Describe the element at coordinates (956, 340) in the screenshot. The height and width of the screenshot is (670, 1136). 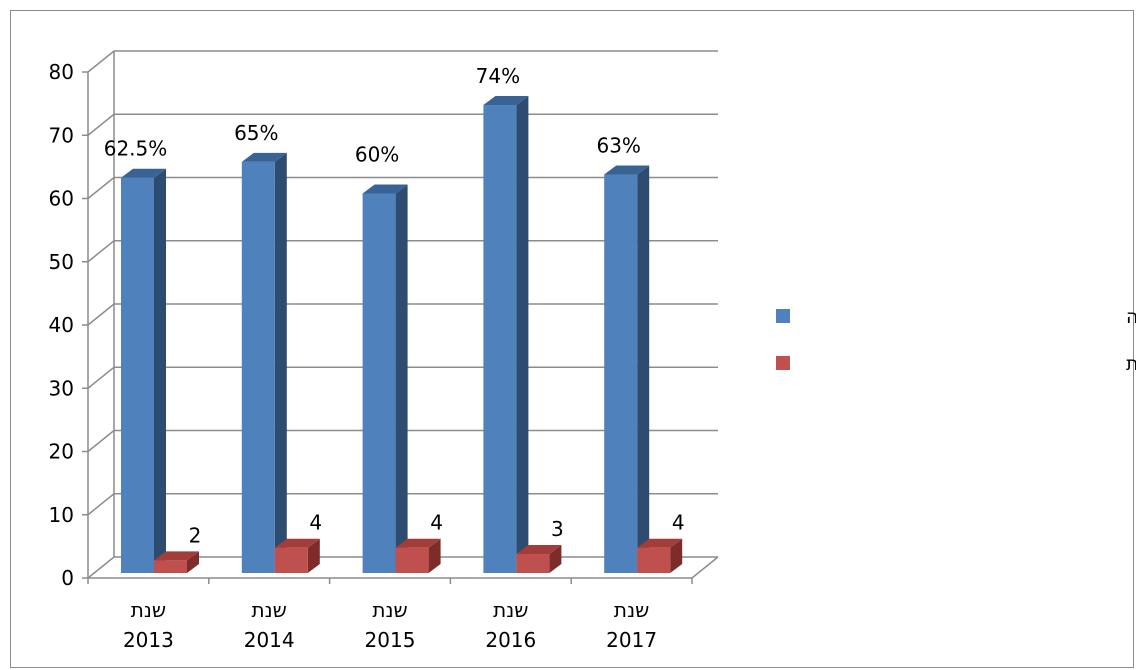
I see `legend: ממוצע אחוז נוכחות חברי מועצה מספר ישיבות` at that location.